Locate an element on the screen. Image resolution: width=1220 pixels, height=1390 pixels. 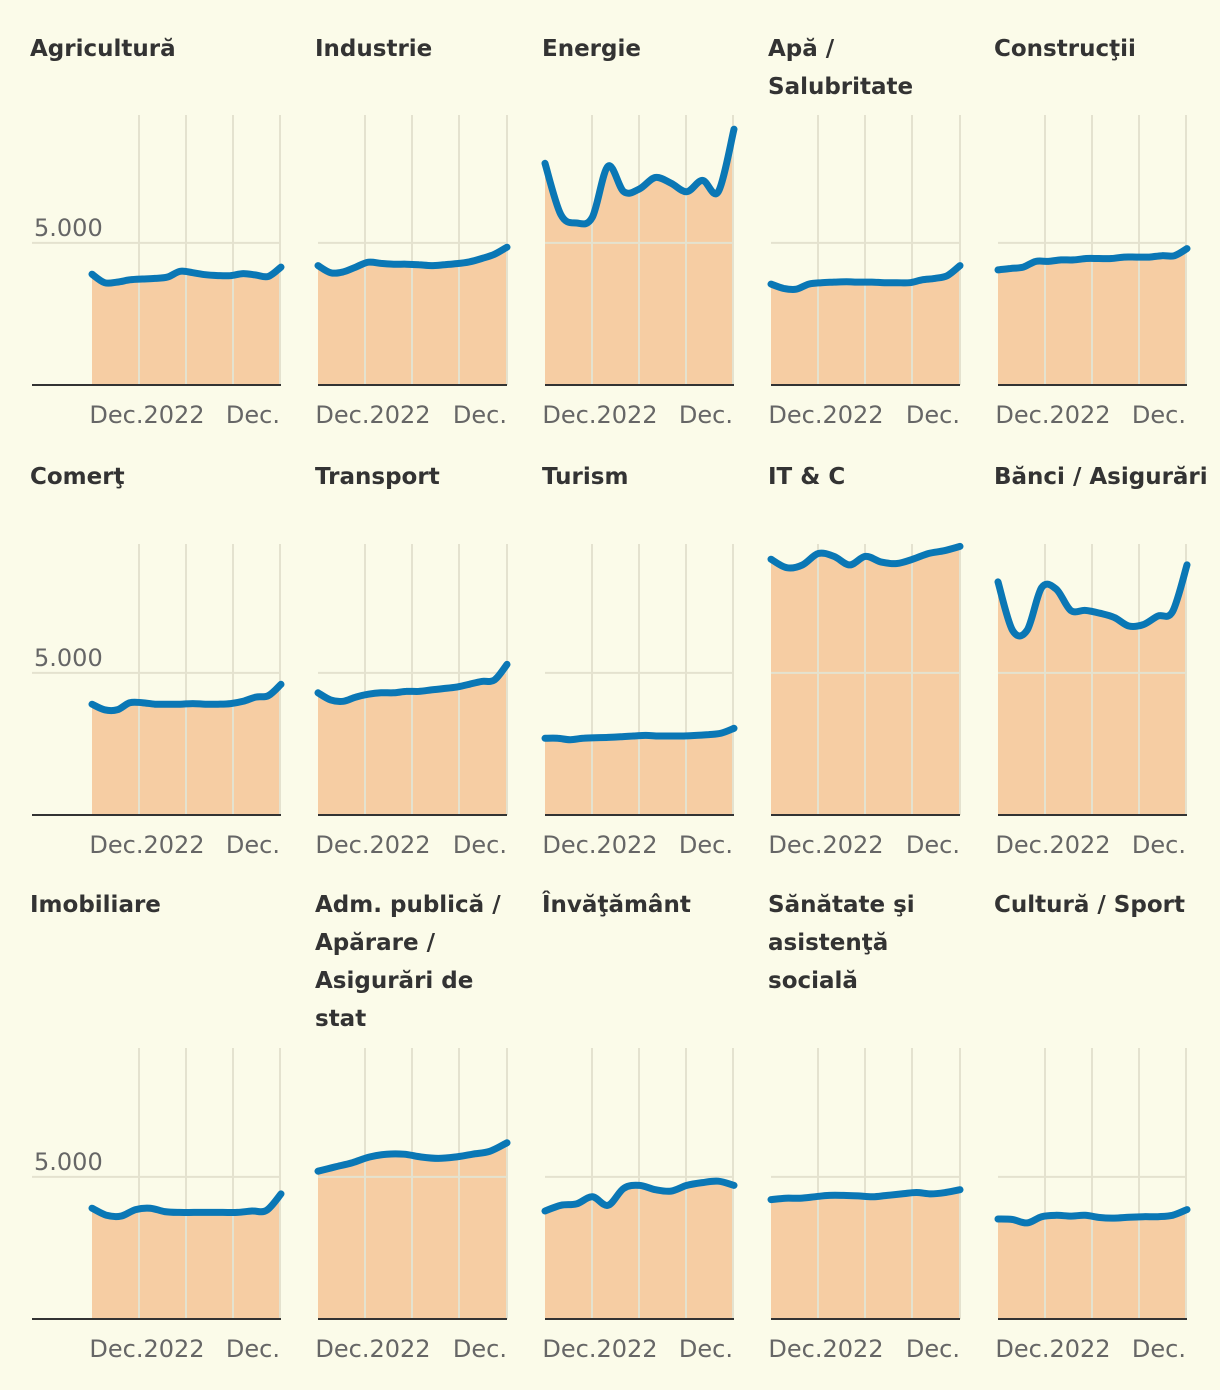
chart-constructii: Dec.2022 Dec. is located at coordinates (1092, 272).